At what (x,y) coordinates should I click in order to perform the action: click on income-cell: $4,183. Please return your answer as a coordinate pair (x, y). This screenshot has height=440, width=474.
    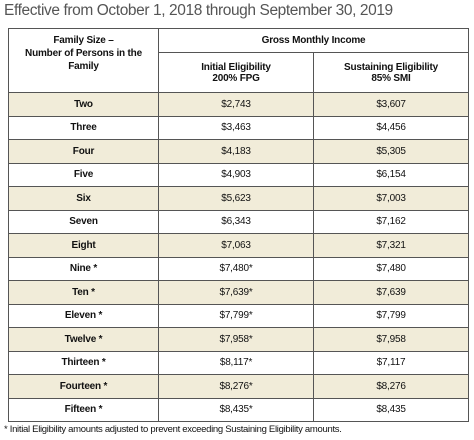
    Looking at the image, I should click on (236, 151).